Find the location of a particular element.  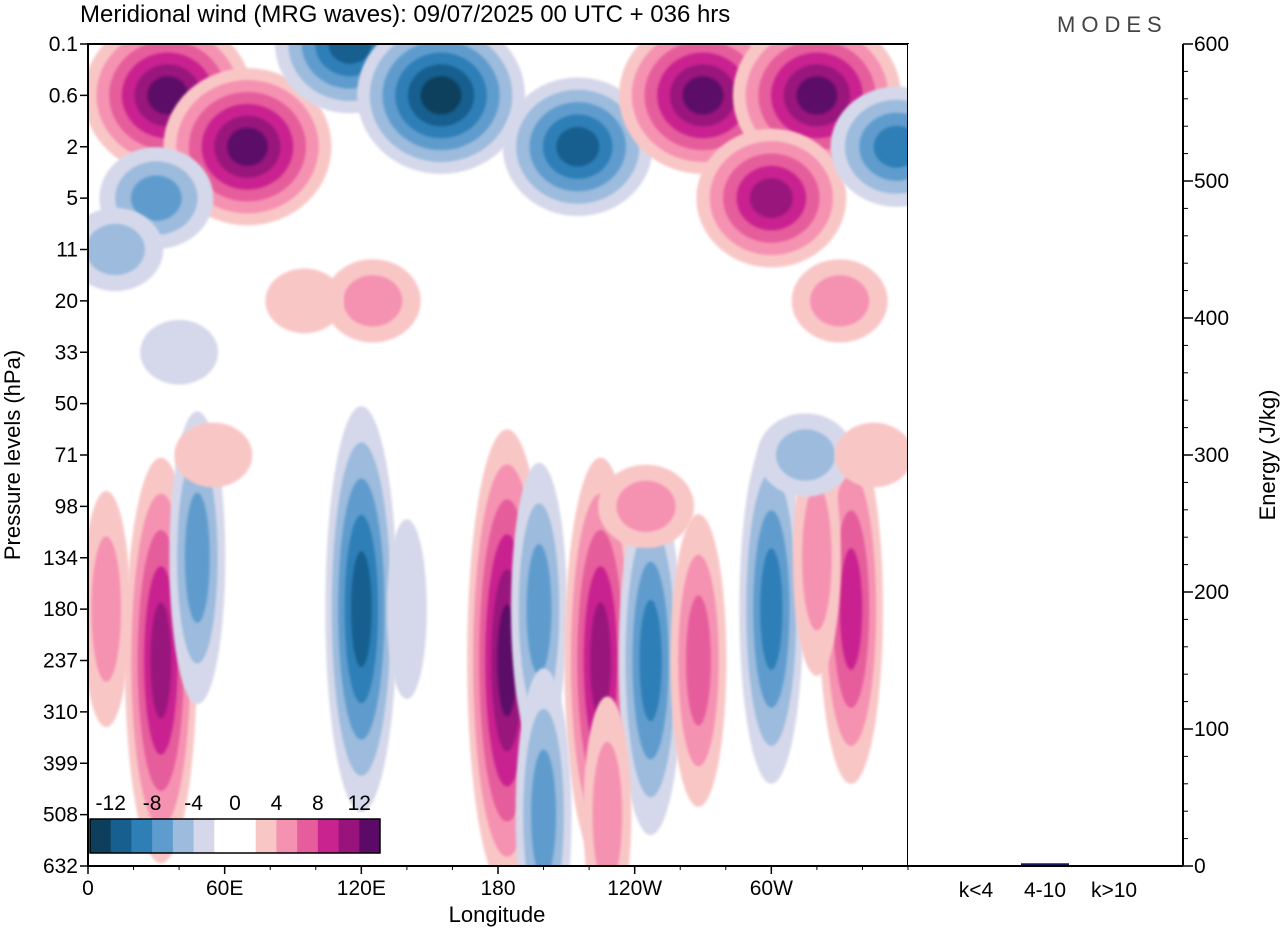

colorbar: -12 -8 -4 0 4 8 12 is located at coordinates (235, 823).